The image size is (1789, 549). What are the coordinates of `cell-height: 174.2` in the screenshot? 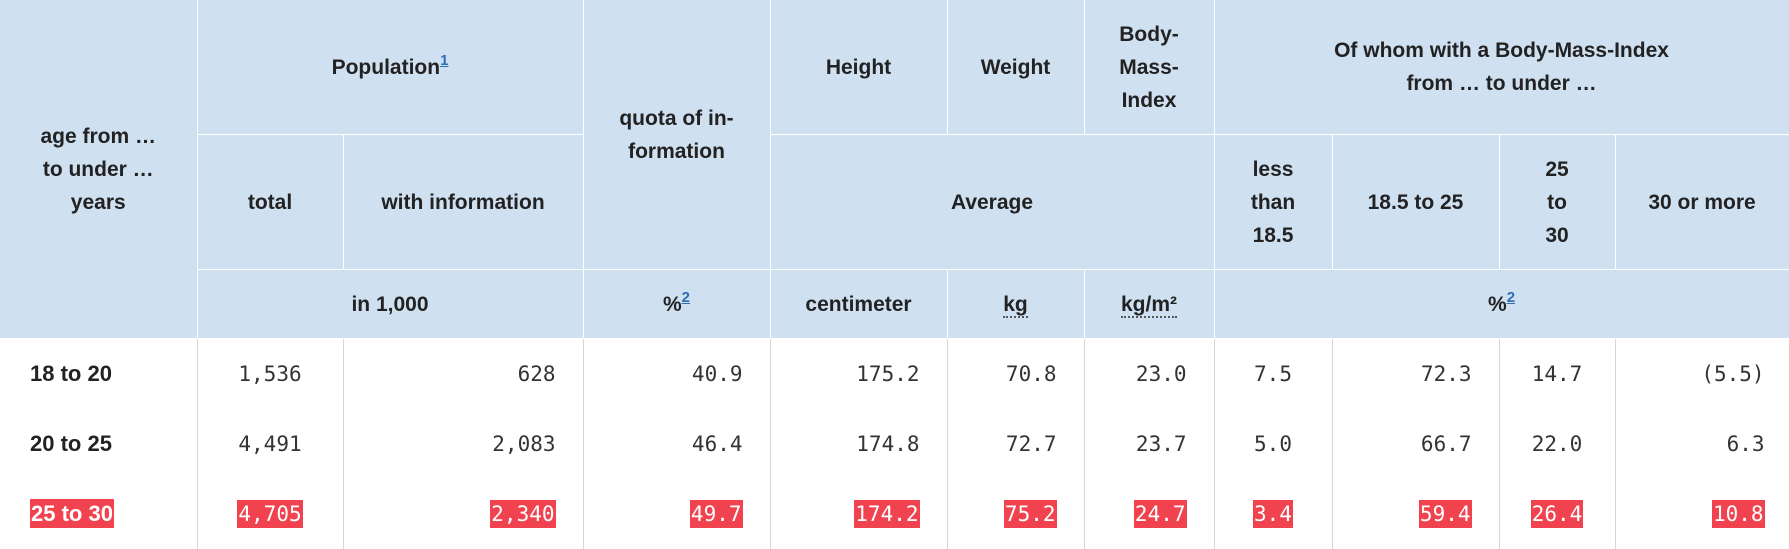 It's located at (858, 514).